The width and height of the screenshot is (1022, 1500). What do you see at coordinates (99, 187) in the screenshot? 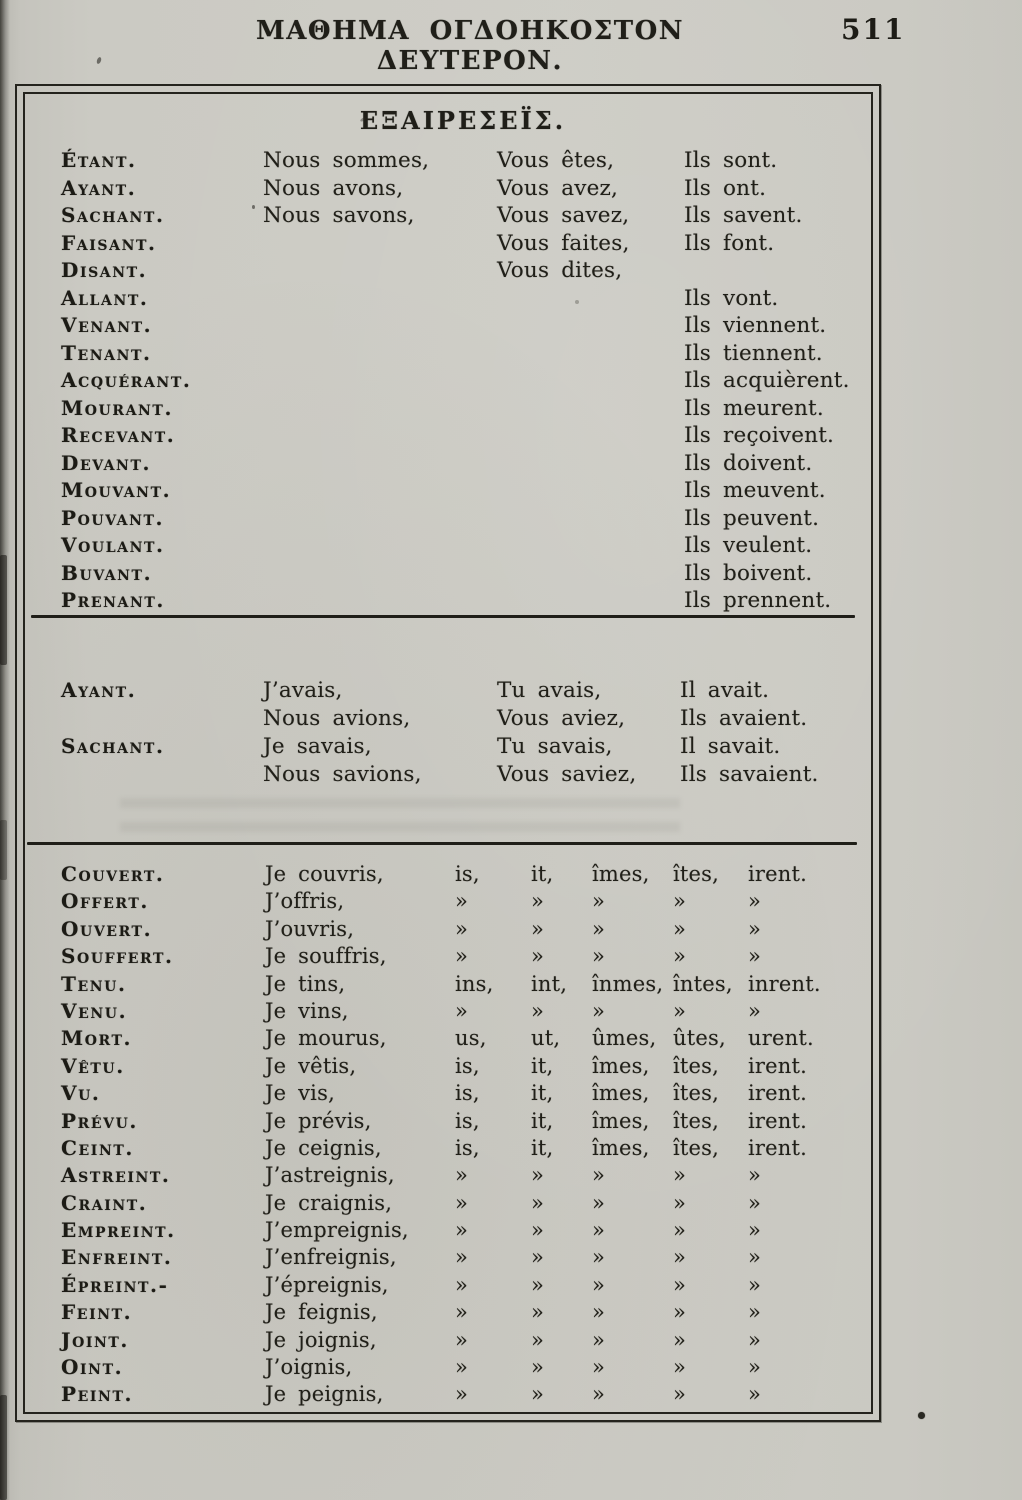
I see `participle-label: Ayant.` at bounding box center [99, 187].